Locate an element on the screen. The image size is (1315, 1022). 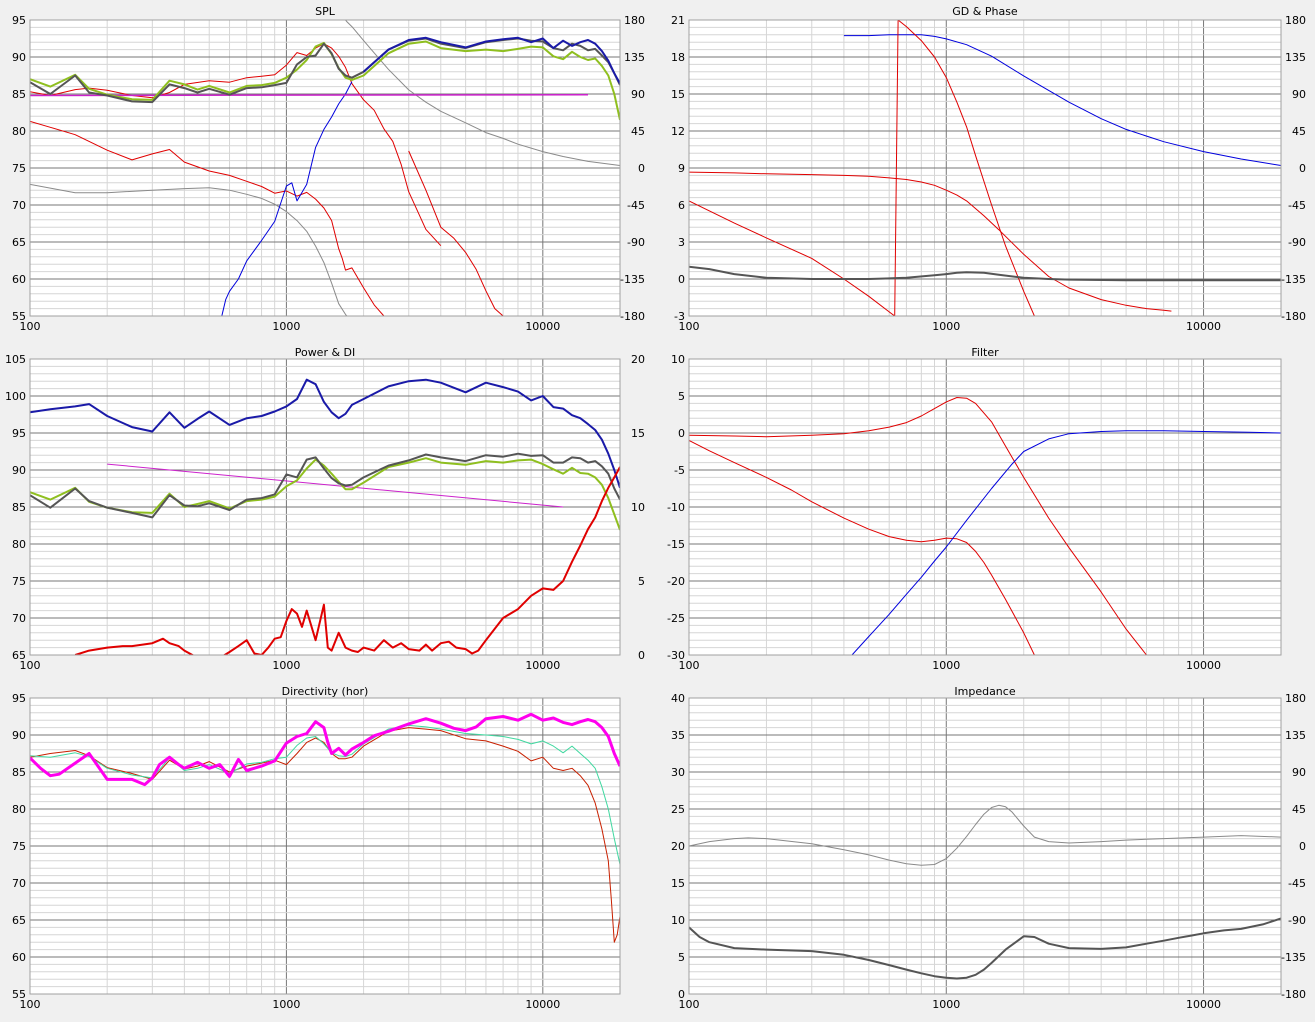
chart-title: Impedance is located at coordinates (984, 691).